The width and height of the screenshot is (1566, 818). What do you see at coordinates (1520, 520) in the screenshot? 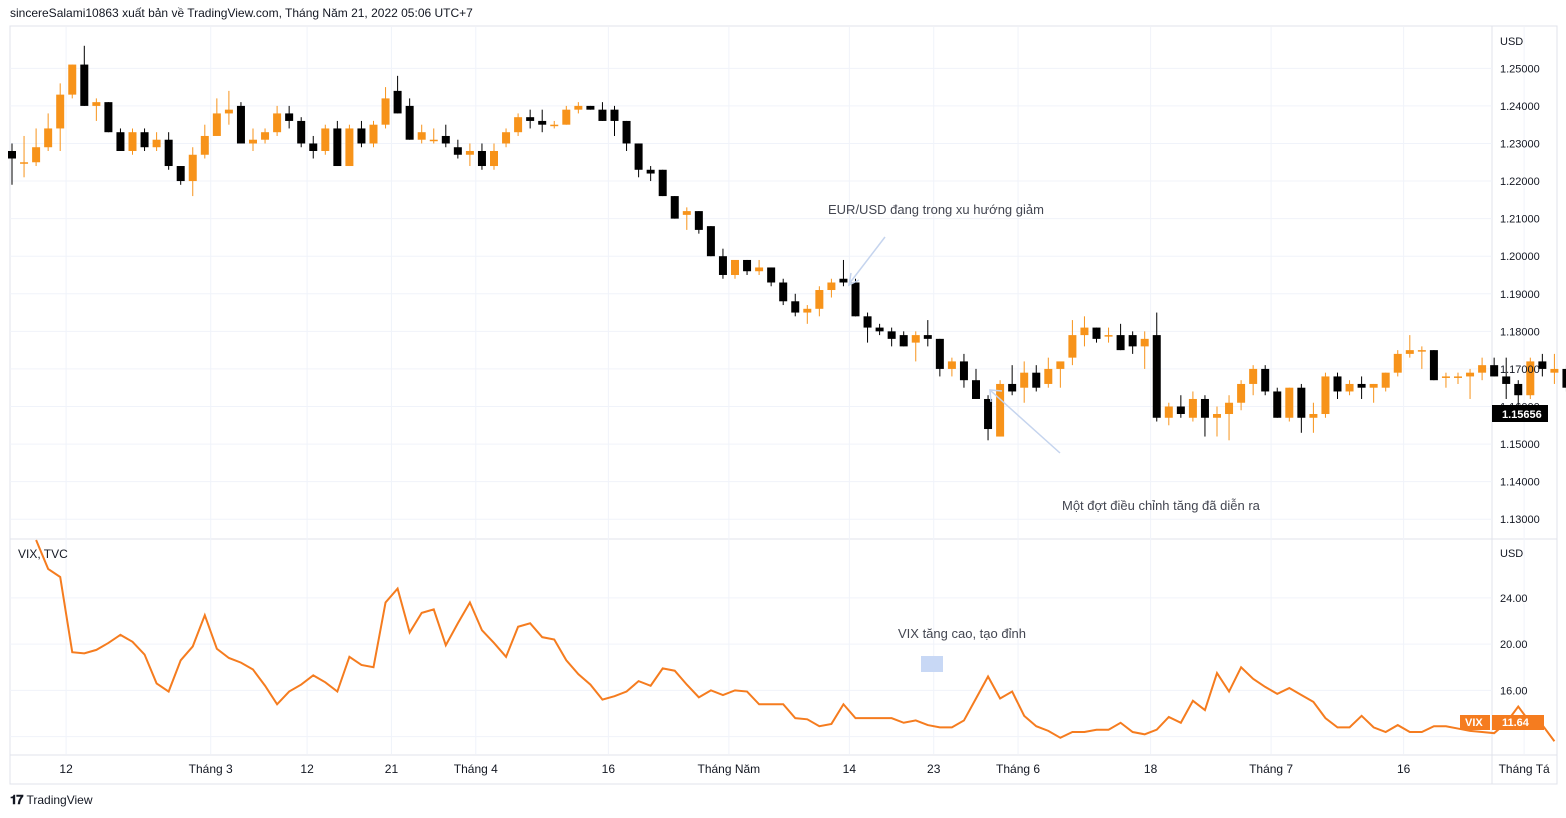
I see `price-tick-label: 1.13000` at bounding box center [1520, 520].